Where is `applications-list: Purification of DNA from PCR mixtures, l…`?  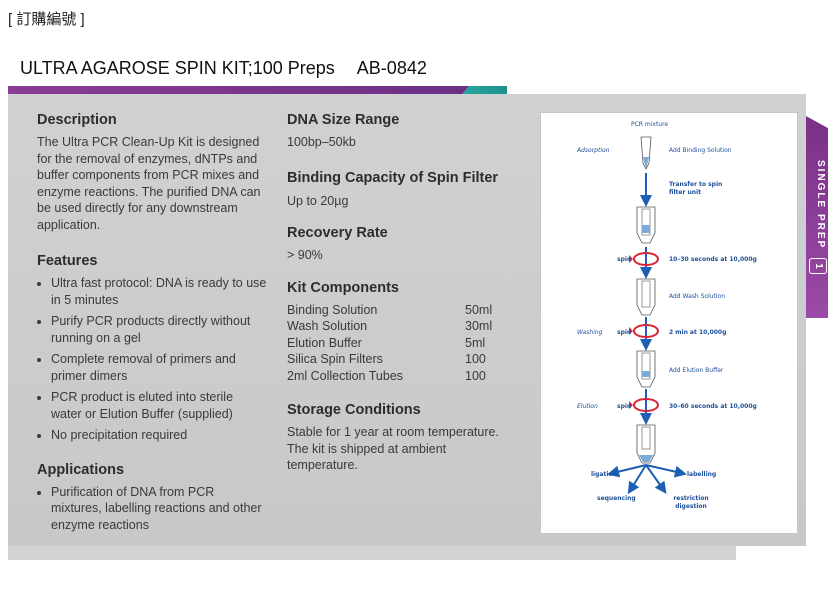
applications-list: Purification of DNA from PCR mixtures, l… is located at coordinates (152, 509).